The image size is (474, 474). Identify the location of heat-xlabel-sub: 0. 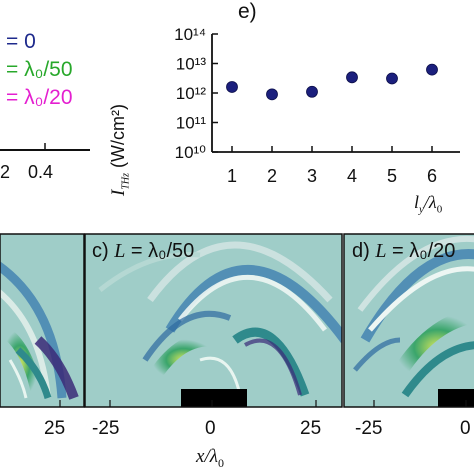
(220, 462).